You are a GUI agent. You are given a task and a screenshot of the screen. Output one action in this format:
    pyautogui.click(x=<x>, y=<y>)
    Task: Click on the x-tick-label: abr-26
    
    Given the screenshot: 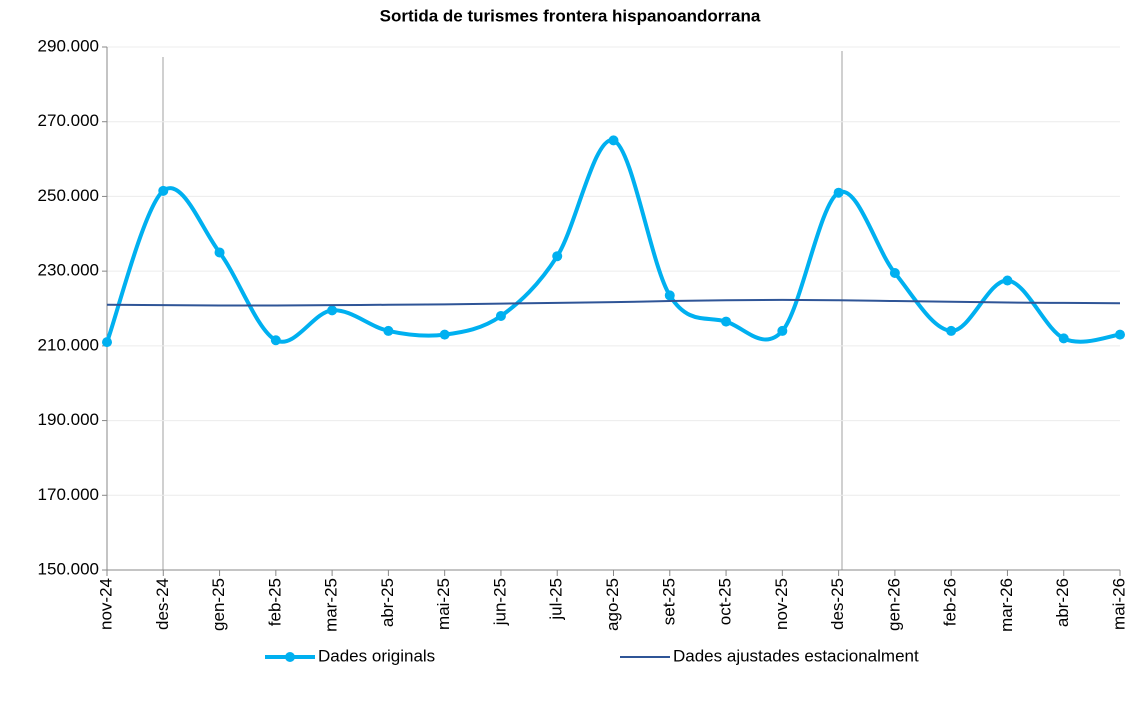 What is the action you would take?
    pyautogui.click(x=1062, y=602)
    